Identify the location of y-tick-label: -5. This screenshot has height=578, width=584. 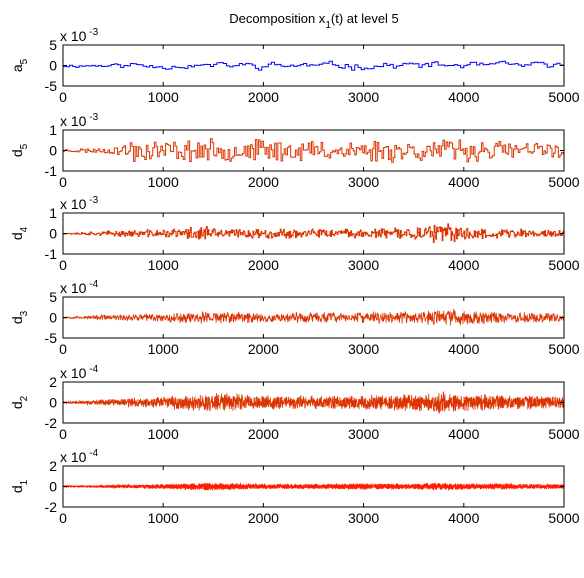
(51, 338).